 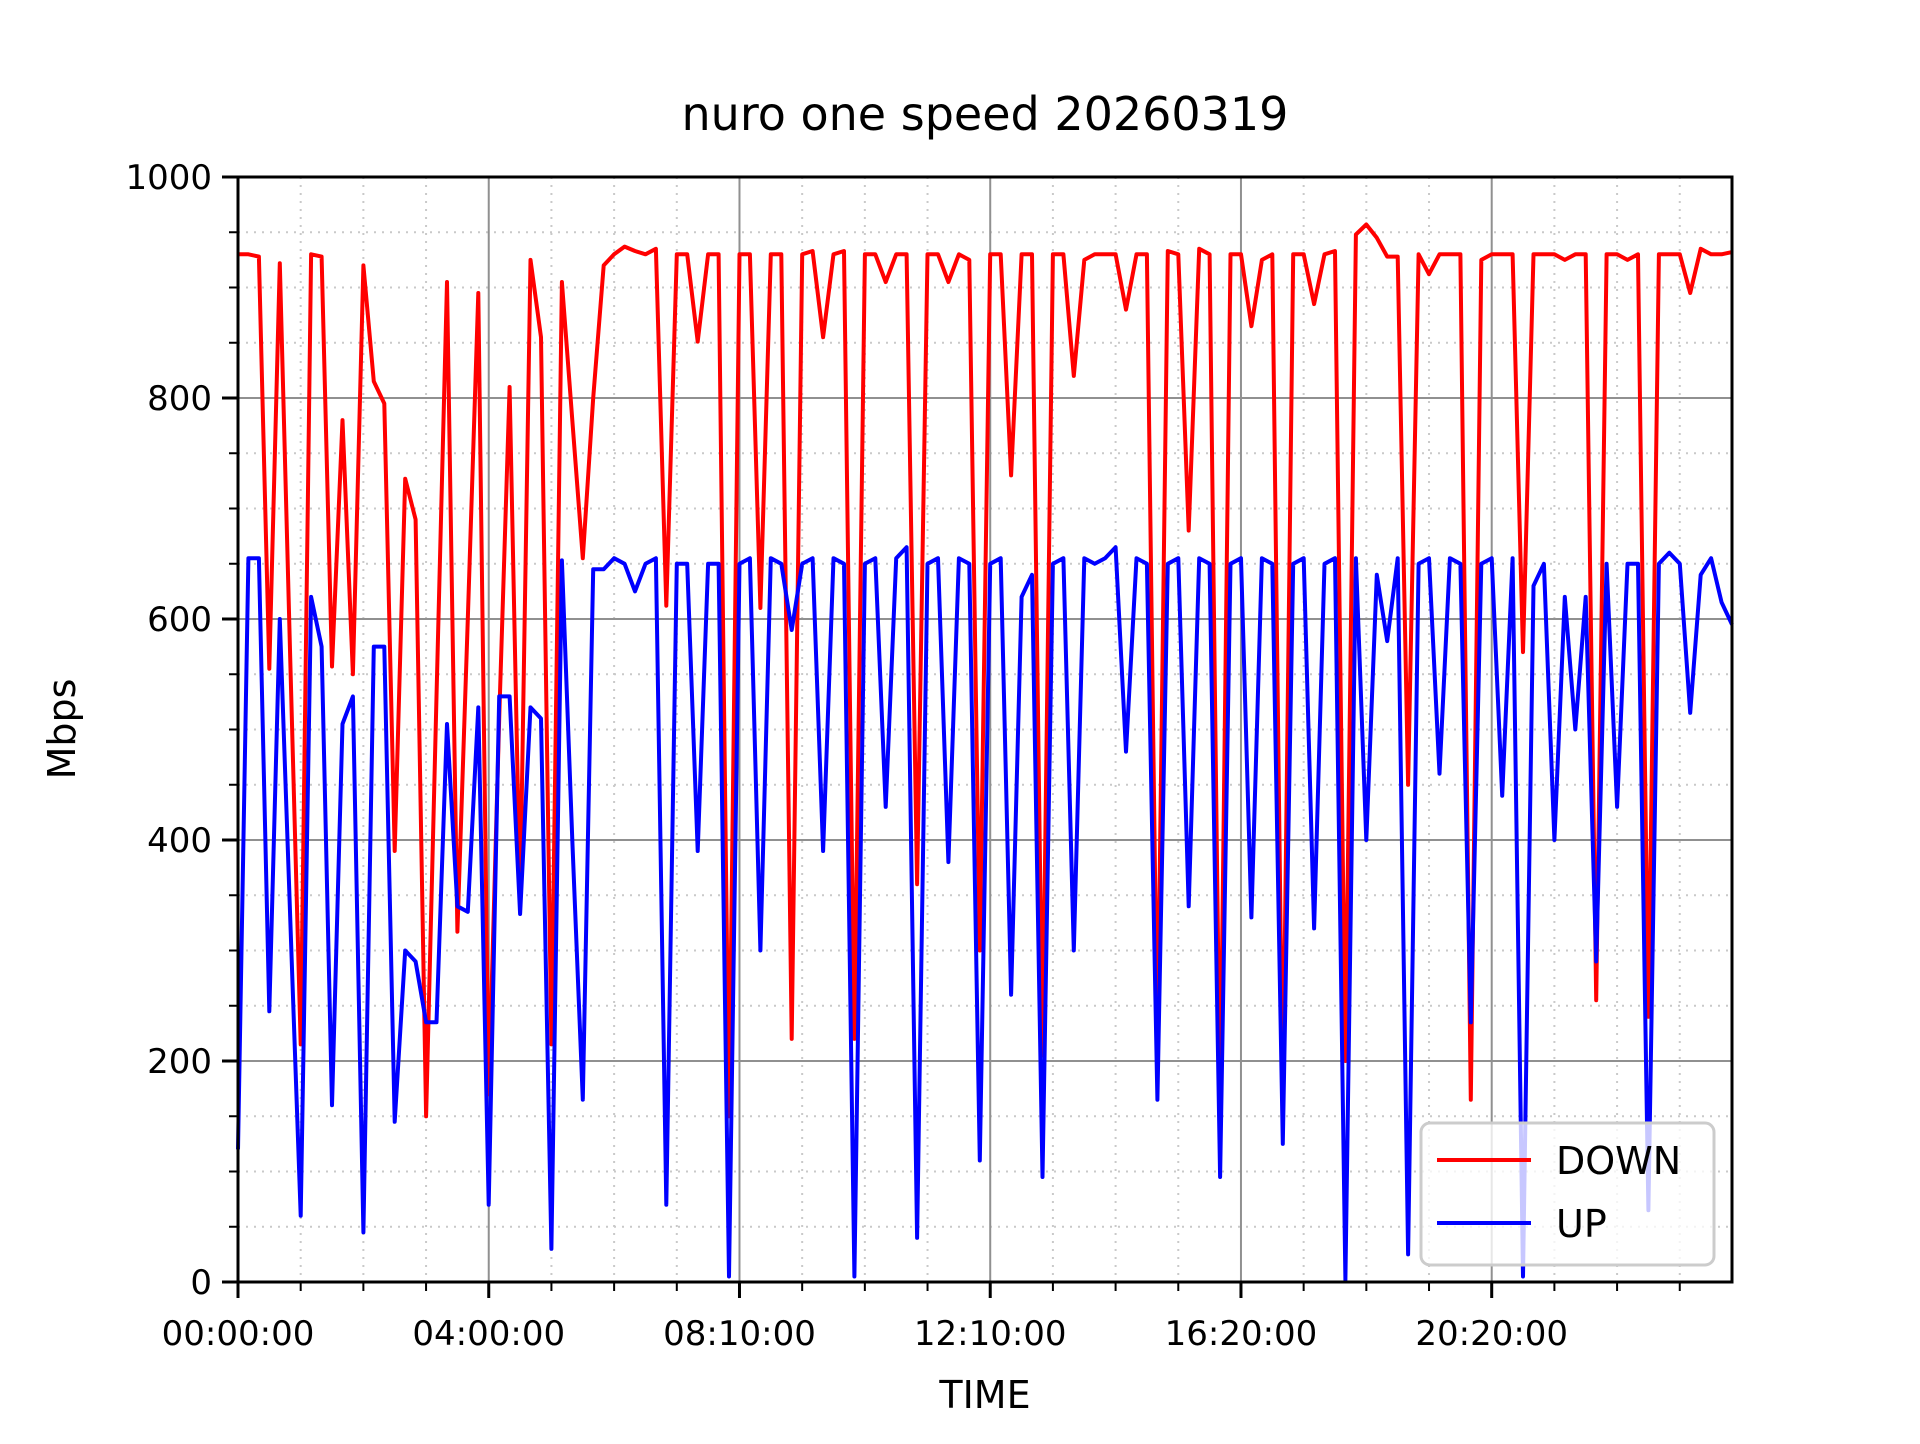 What do you see at coordinates (179, 399) in the screenshot?
I see `y-tick-label: 800` at bounding box center [179, 399].